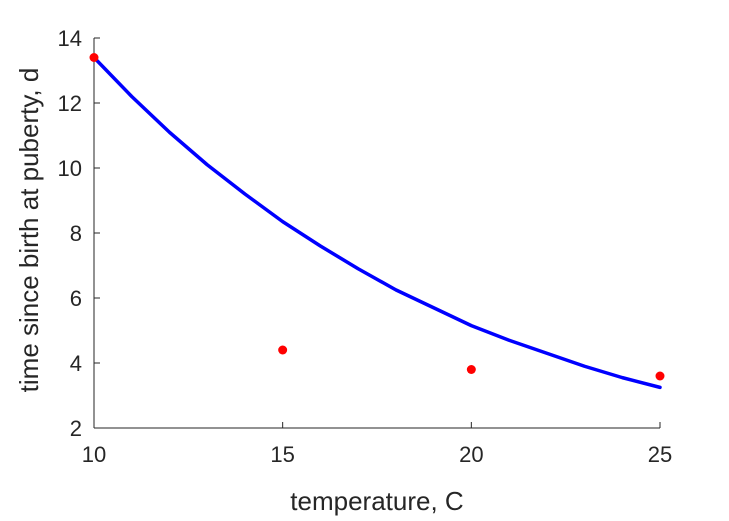 This screenshot has width=729, height=521. I want to click on y-tick-label: 10, so click(70, 168).